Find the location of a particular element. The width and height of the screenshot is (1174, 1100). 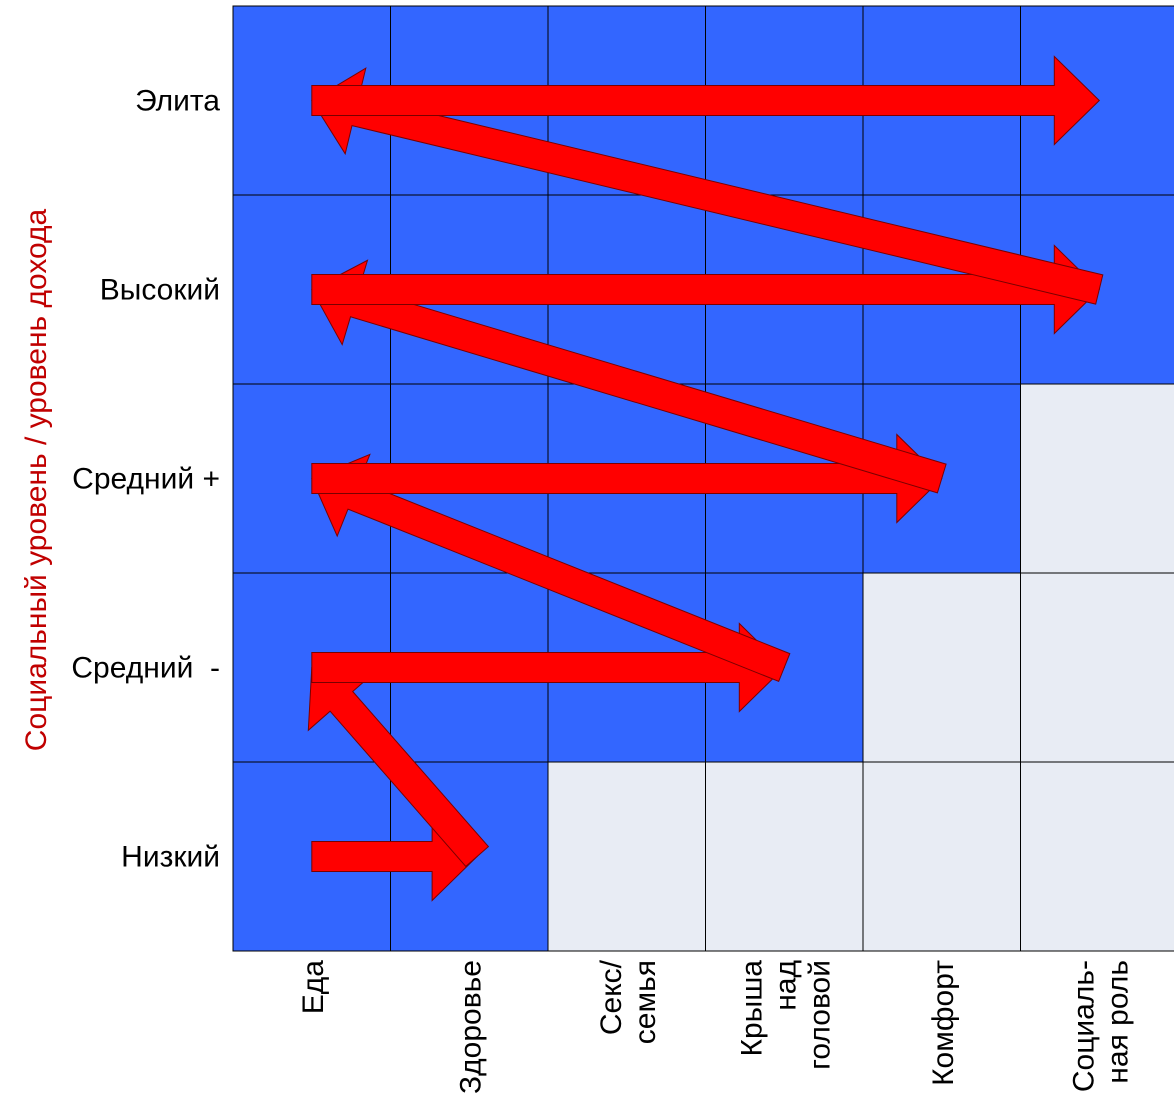

y-axis-title: Социальный уровень / уровень дохода is located at coordinates (36, 479).